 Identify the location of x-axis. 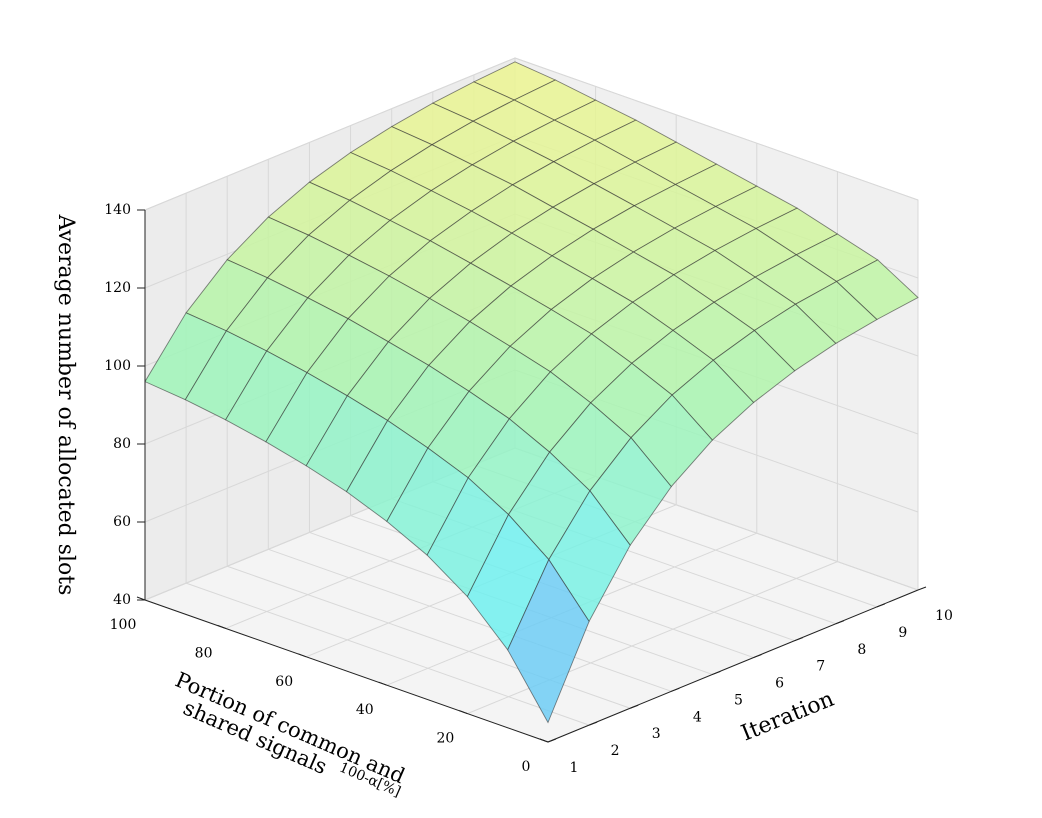
(346, 671).